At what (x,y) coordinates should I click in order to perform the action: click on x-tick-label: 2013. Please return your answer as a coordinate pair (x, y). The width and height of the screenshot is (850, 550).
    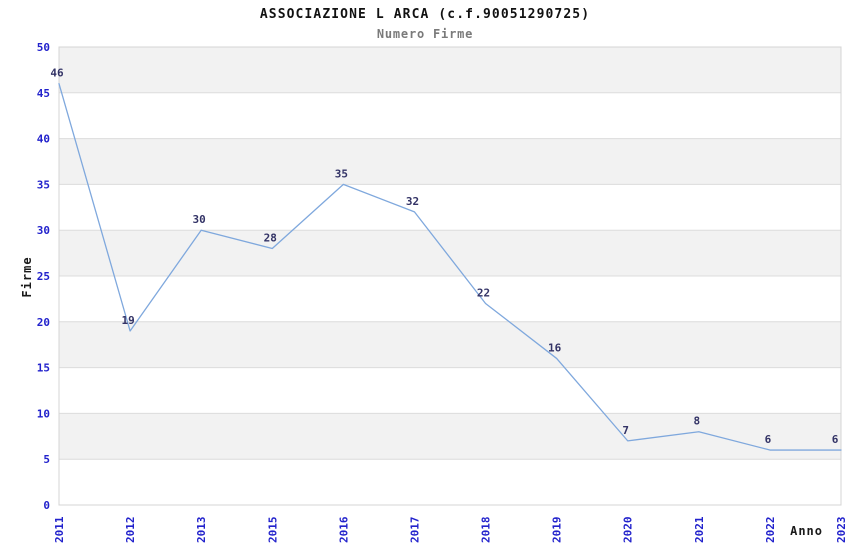
    Looking at the image, I should click on (201, 530).